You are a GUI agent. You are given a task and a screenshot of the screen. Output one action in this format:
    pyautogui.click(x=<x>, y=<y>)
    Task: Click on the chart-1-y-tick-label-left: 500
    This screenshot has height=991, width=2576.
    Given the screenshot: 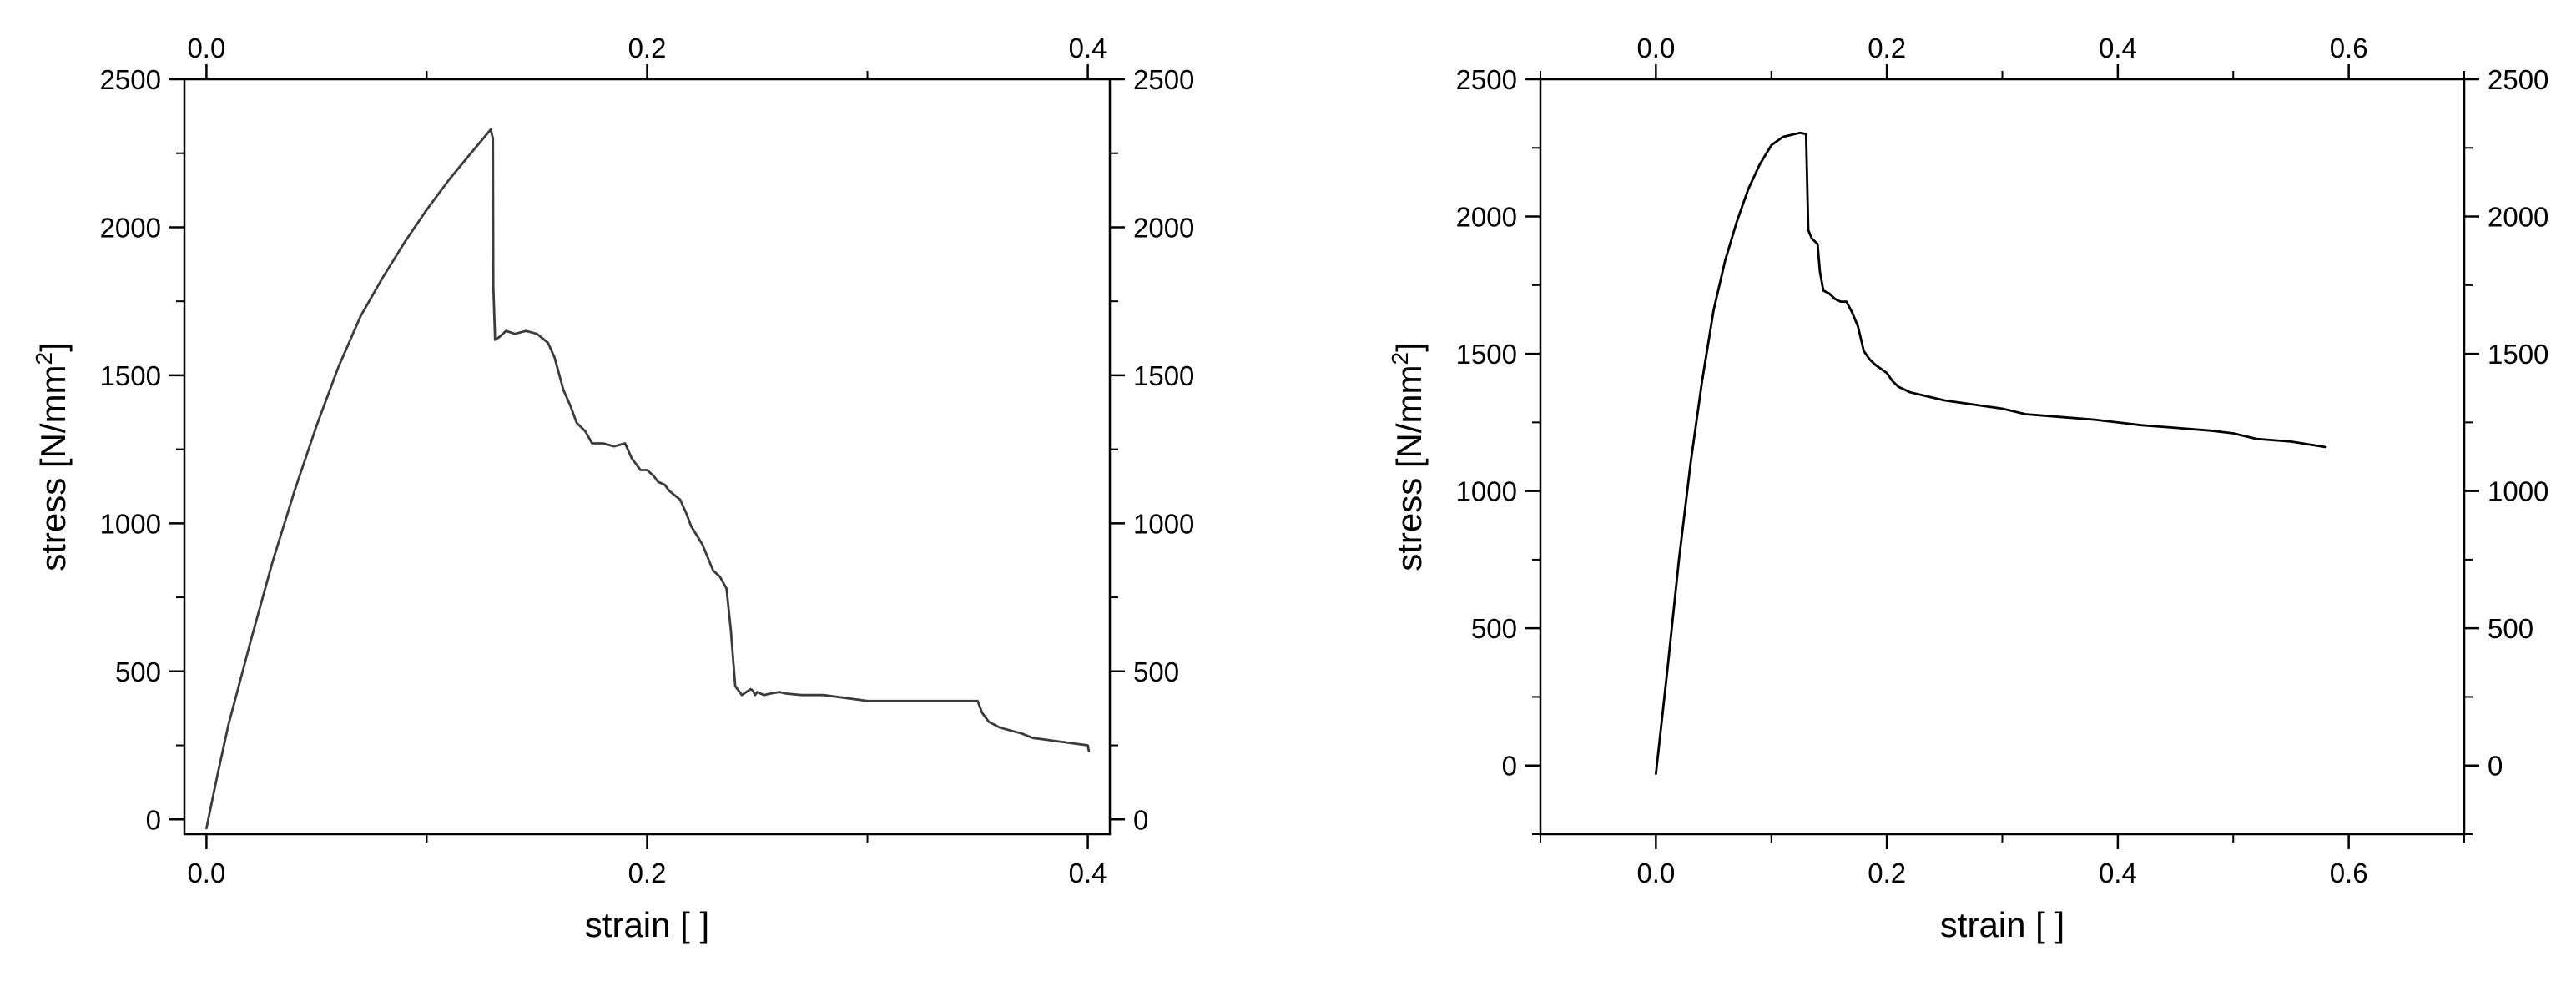 What is the action you would take?
    pyautogui.click(x=1494, y=628)
    